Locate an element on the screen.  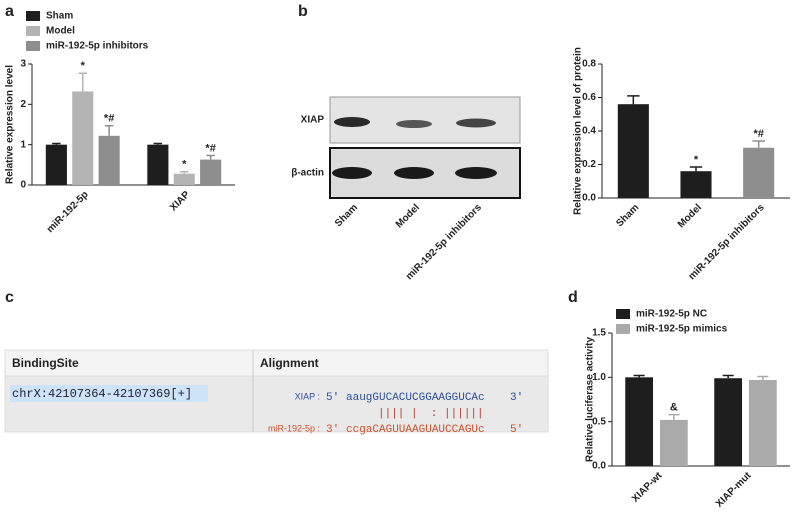
highlight is located at coordinates (109, 393).